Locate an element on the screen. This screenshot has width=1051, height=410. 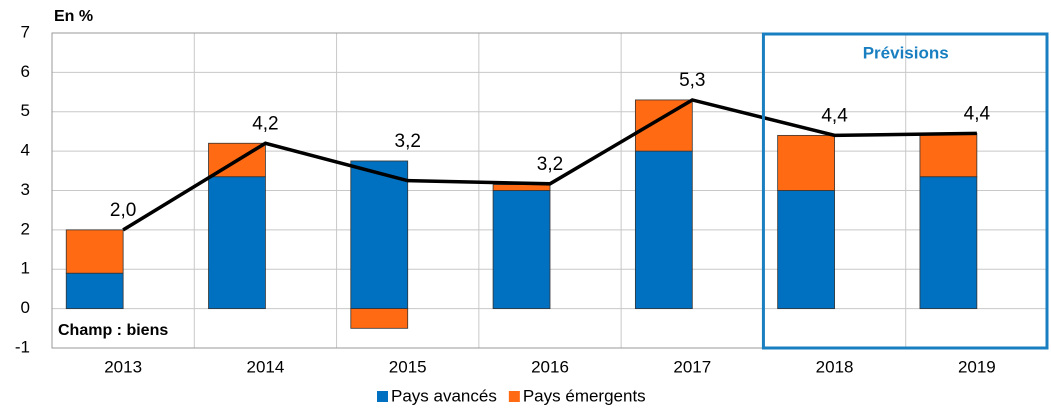
y-tick-label: 1 is located at coordinates (25, 268).